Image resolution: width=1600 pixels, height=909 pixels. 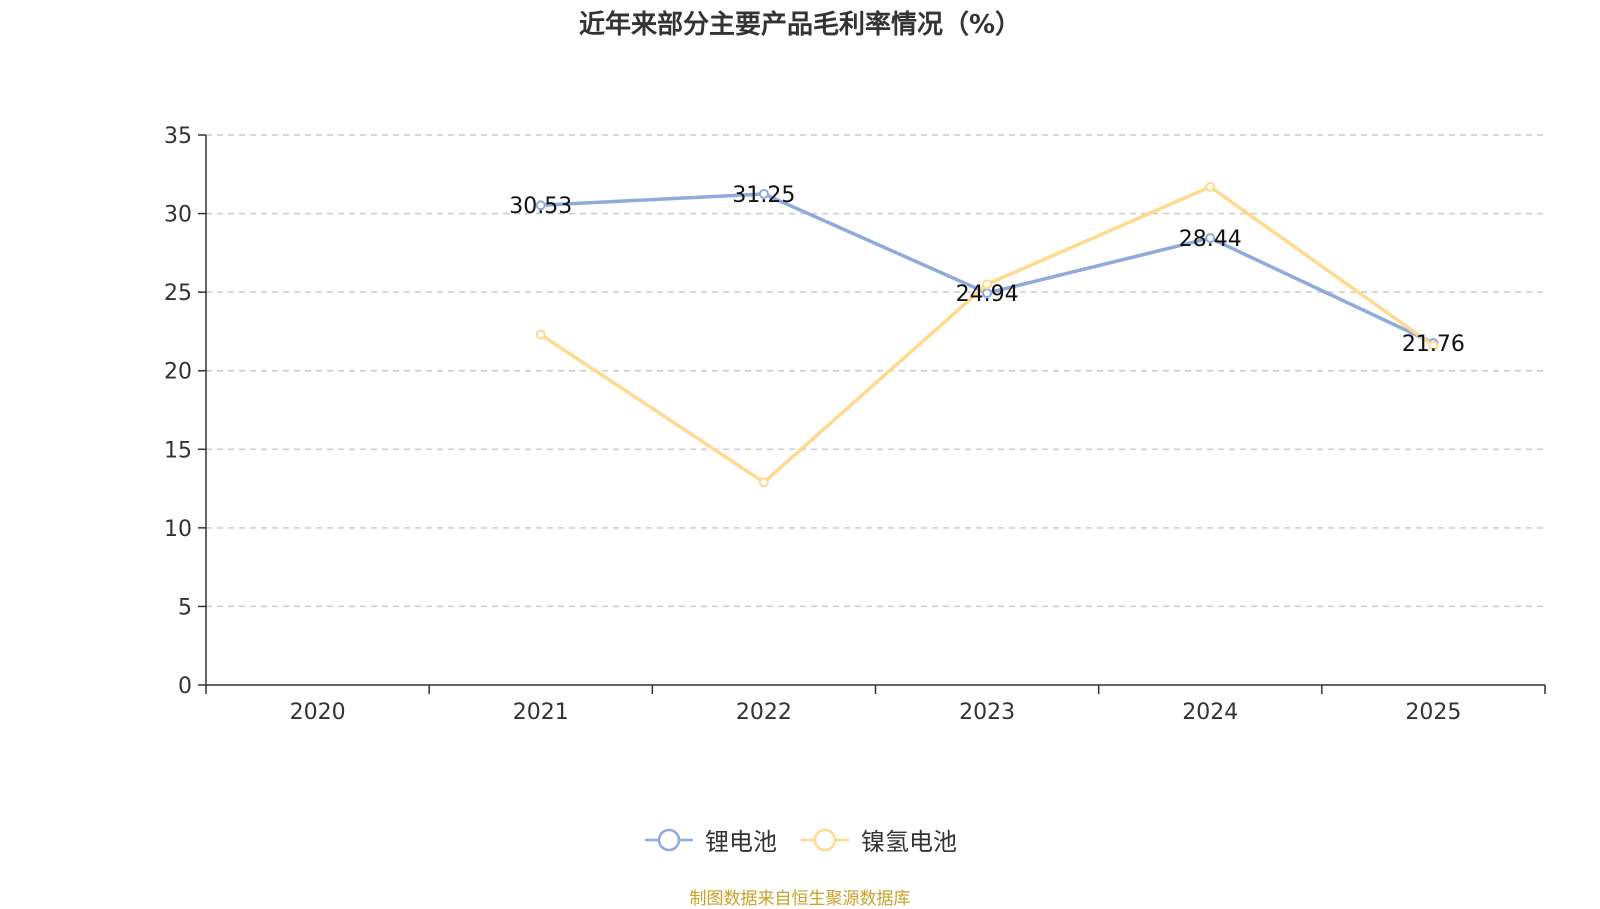 What do you see at coordinates (178, 372) in the screenshot?
I see `y-tick-label: 20` at bounding box center [178, 372].